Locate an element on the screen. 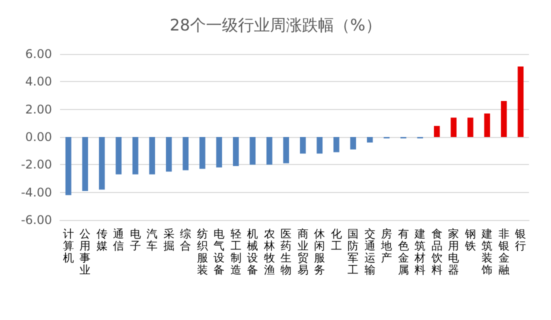 This screenshot has width=551, height=320. x-tick-label: 化工 is located at coordinates (336, 240).